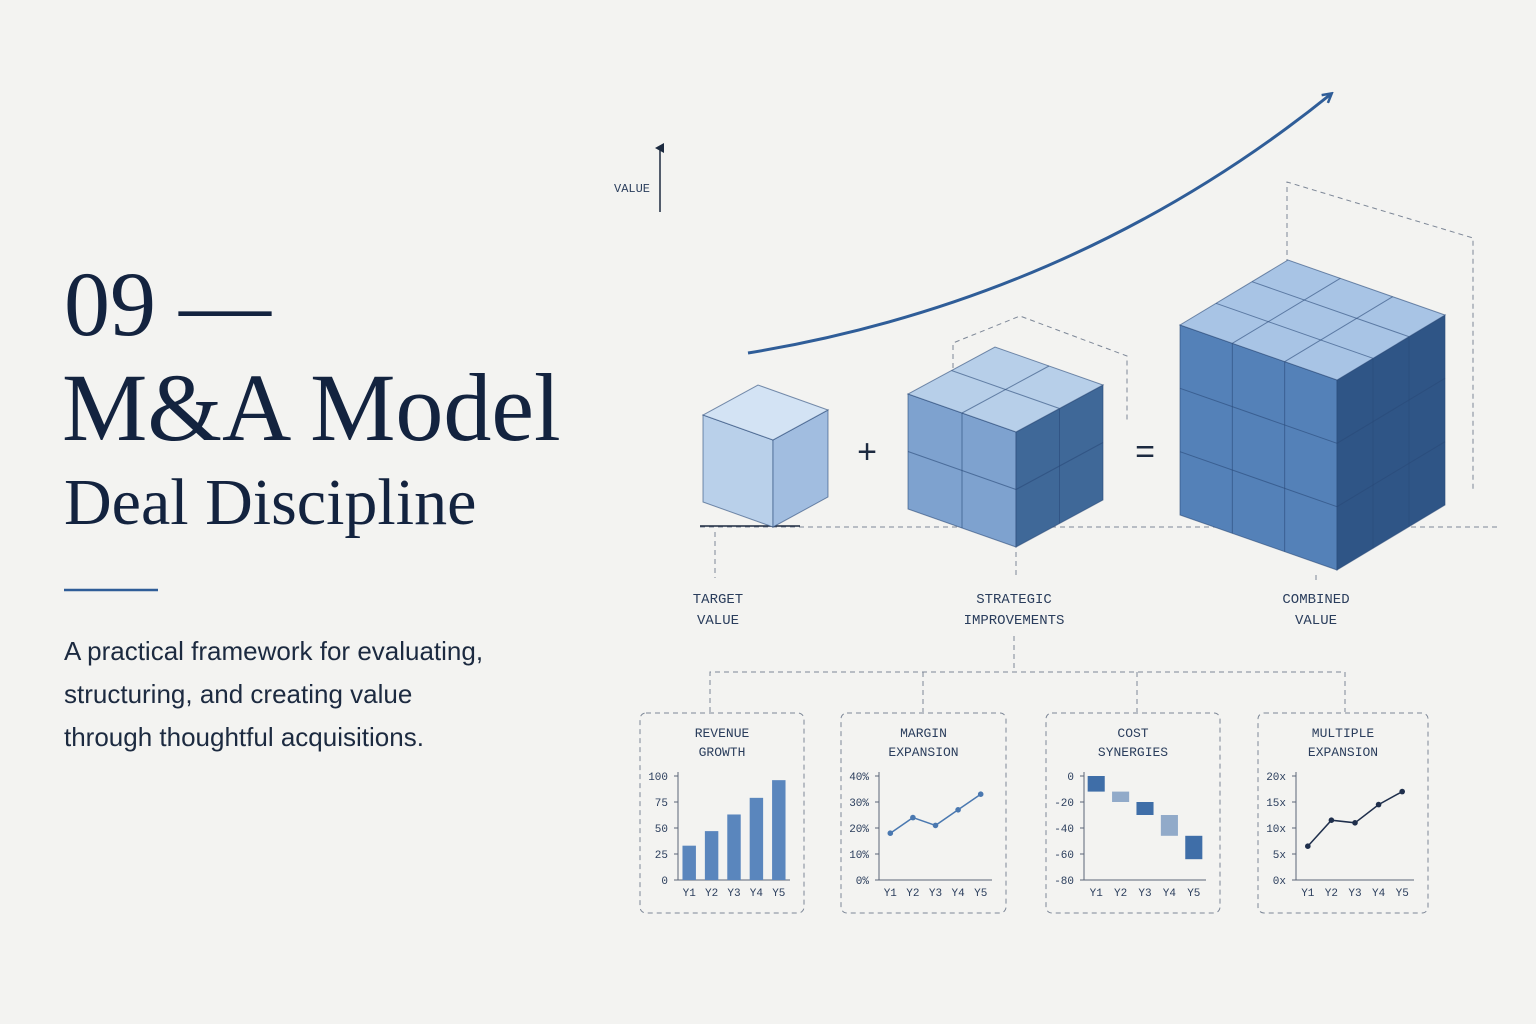 This screenshot has width=1536, height=1024. I want to click on page-title: M&A Model, so click(311, 407).